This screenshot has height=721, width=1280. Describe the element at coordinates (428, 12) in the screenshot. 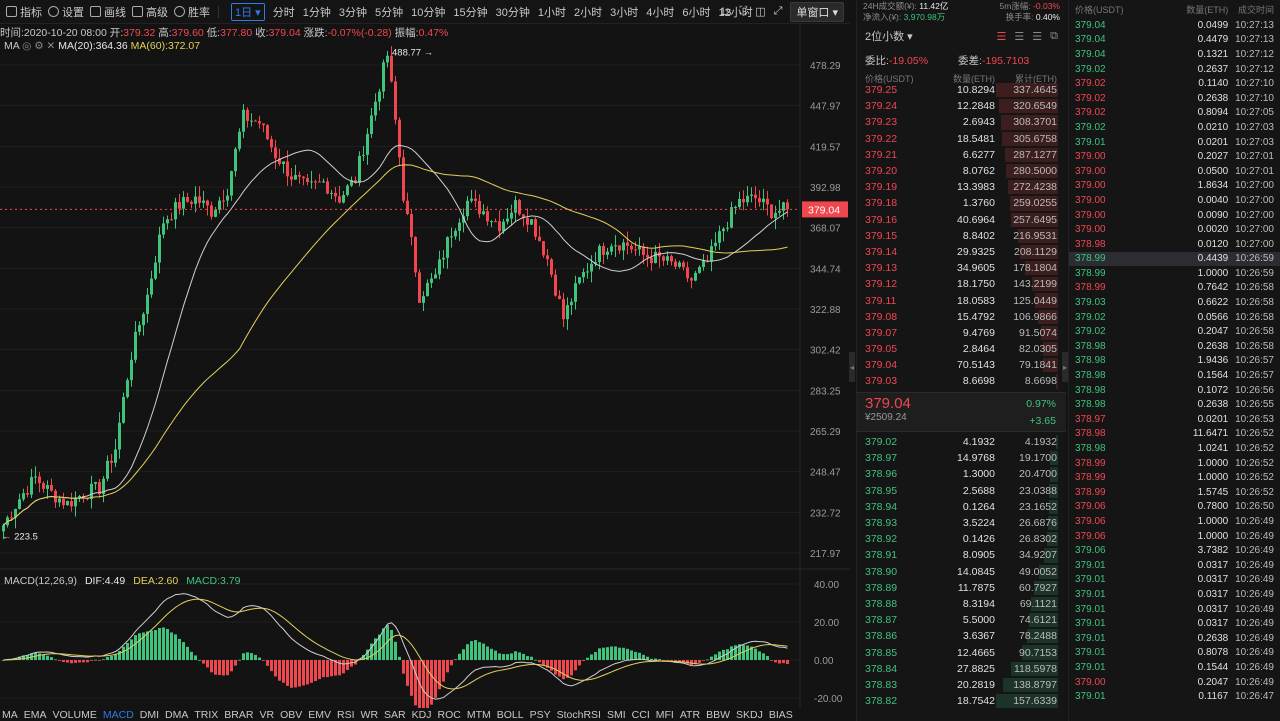

I see `interval-4: 10分钟` at that location.